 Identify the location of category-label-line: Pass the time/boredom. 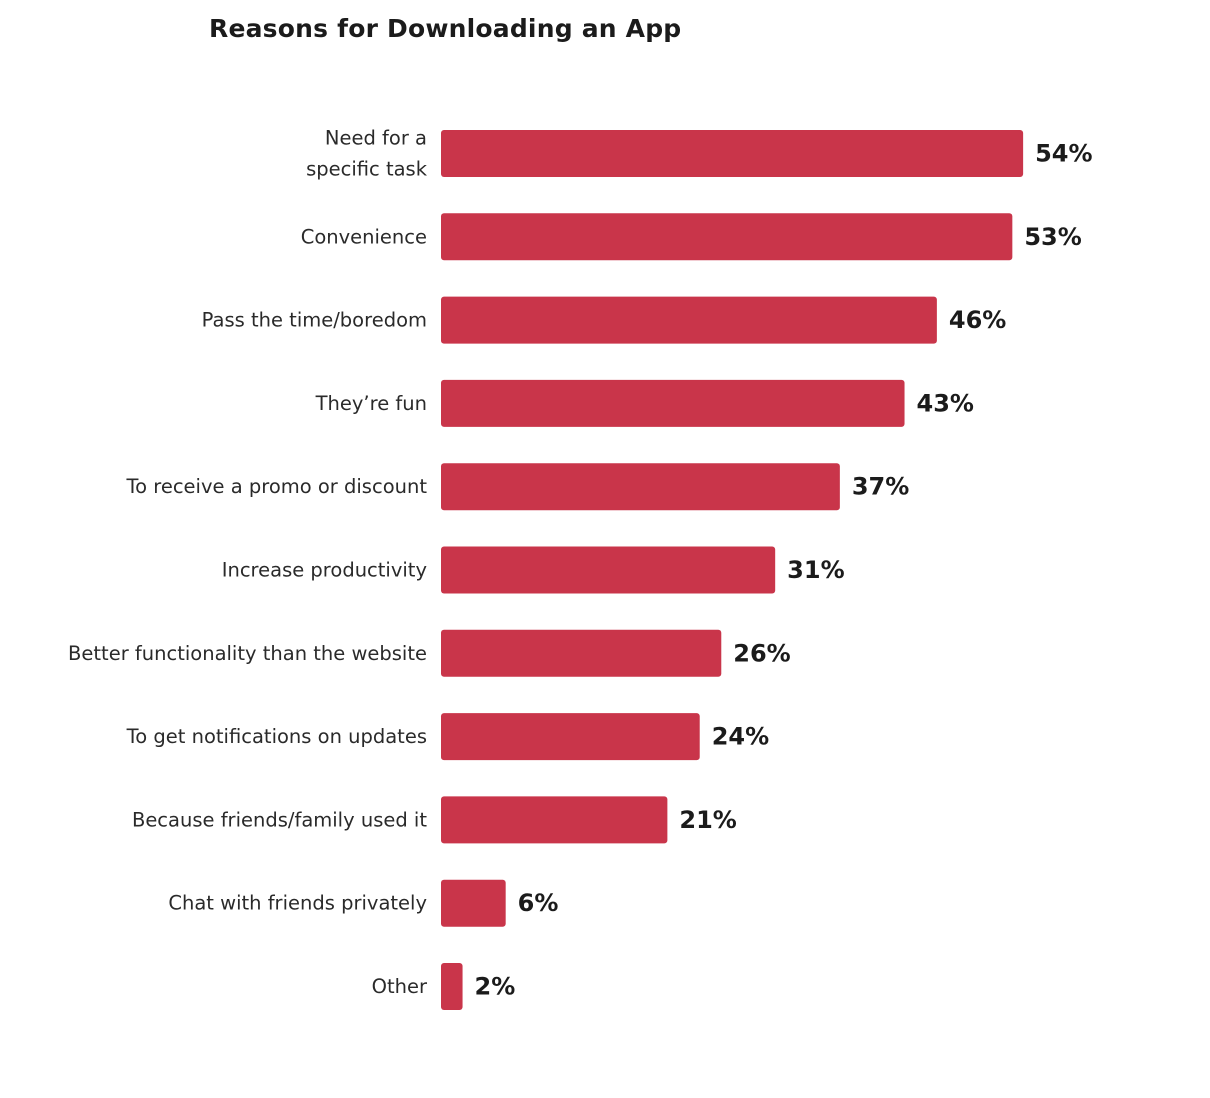
(314, 320).